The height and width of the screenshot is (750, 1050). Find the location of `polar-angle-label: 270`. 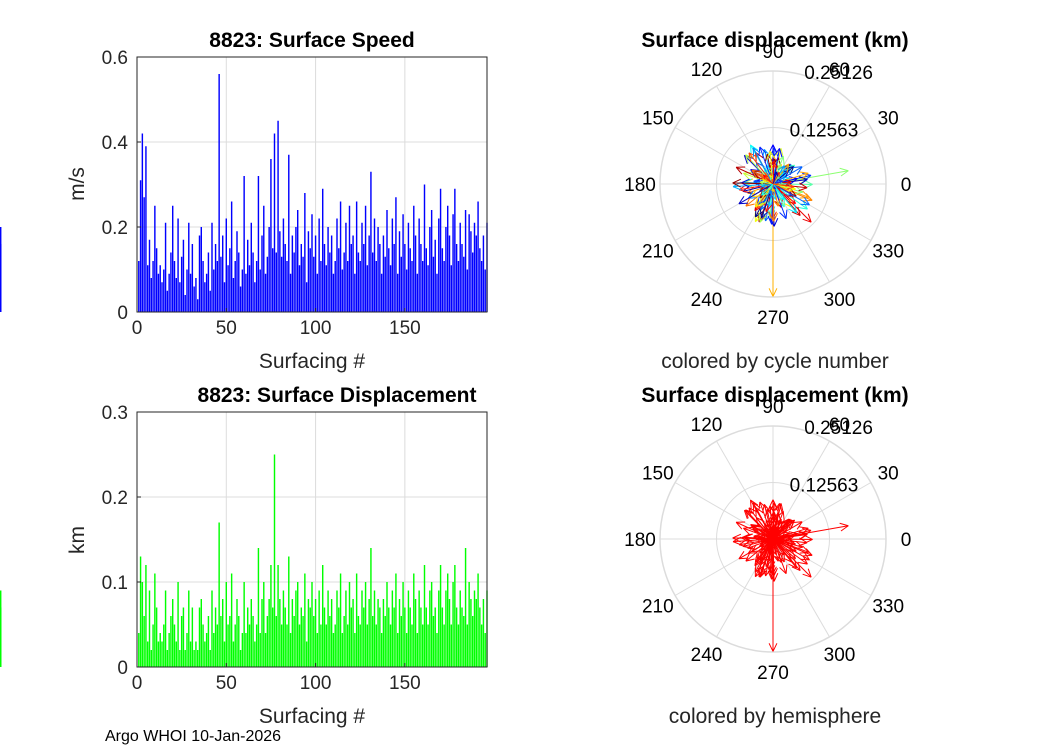

polar-angle-label: 270 is located at coordinates (773, 673).